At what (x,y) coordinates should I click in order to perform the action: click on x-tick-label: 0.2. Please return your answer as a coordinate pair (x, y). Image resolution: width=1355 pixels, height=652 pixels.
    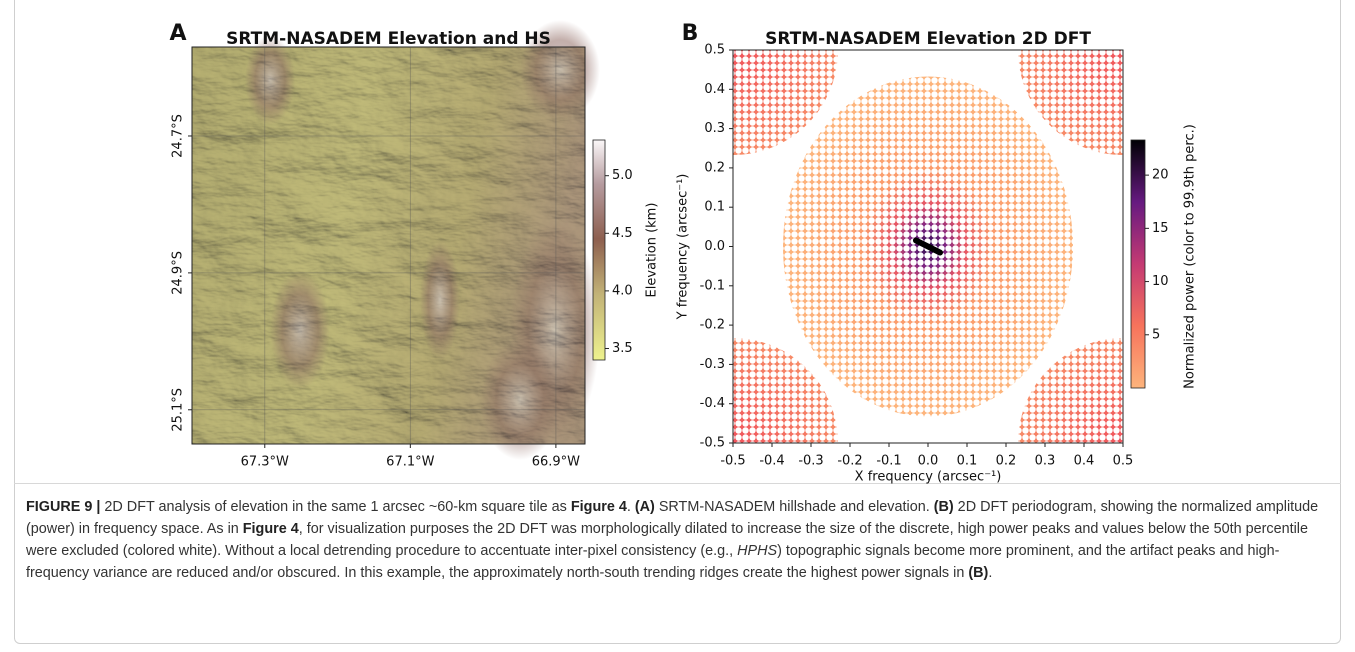
    Looking at the image, I should click on (1006, 461).